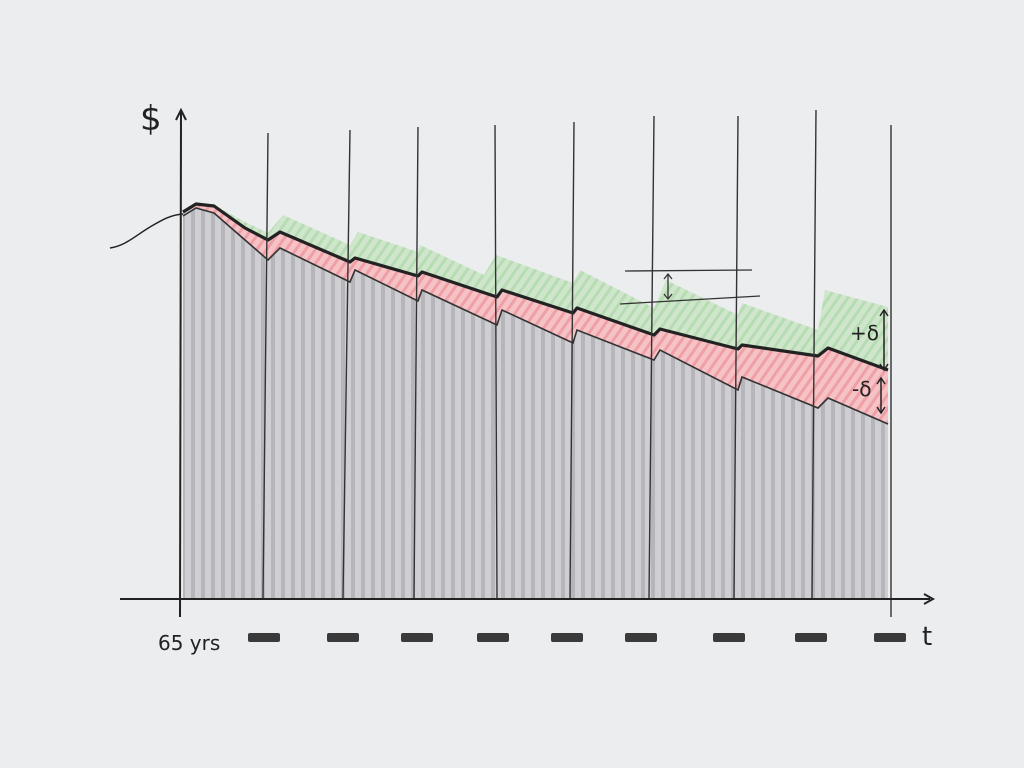 This screenshot has height=768, width=1024. Describe the element at coordinates (151, 119) in the screenshot. I see `y-axis-label: $` at that location.